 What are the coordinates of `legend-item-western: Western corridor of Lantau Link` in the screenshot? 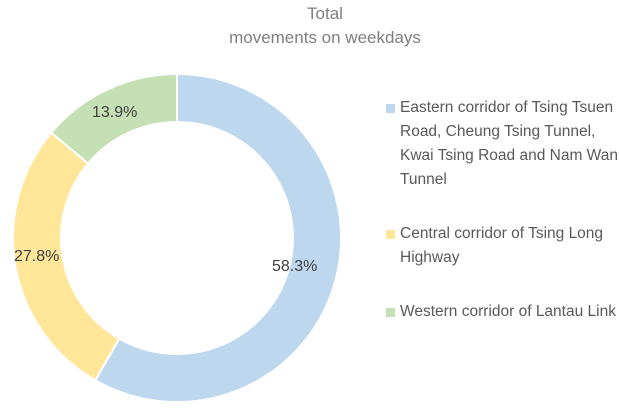 It's located at (501, 312).